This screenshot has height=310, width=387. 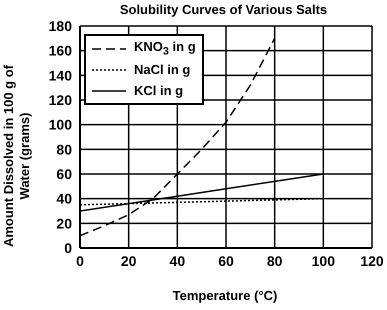 I want to click on y-tick-label: 180, so click(x=60, y=26).